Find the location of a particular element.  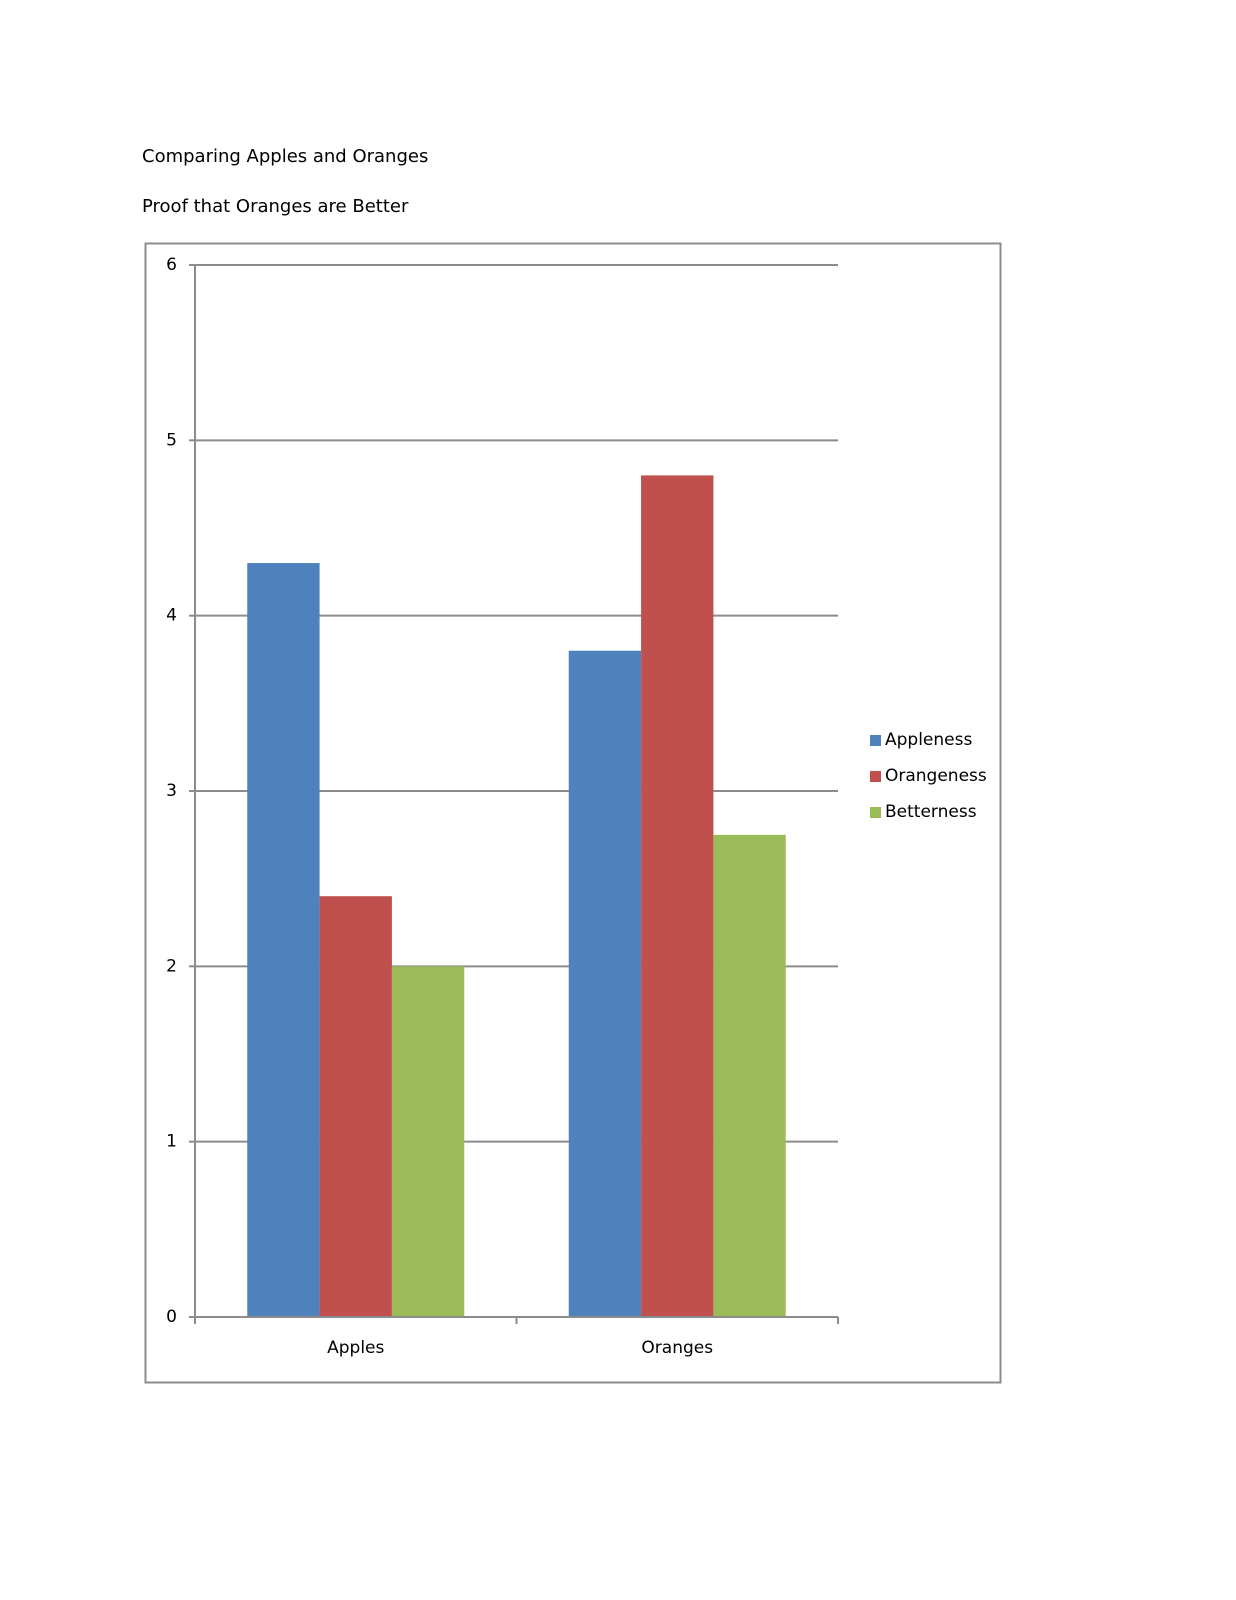

y-tick-label: 1 is located at coordinates (171, 1142).